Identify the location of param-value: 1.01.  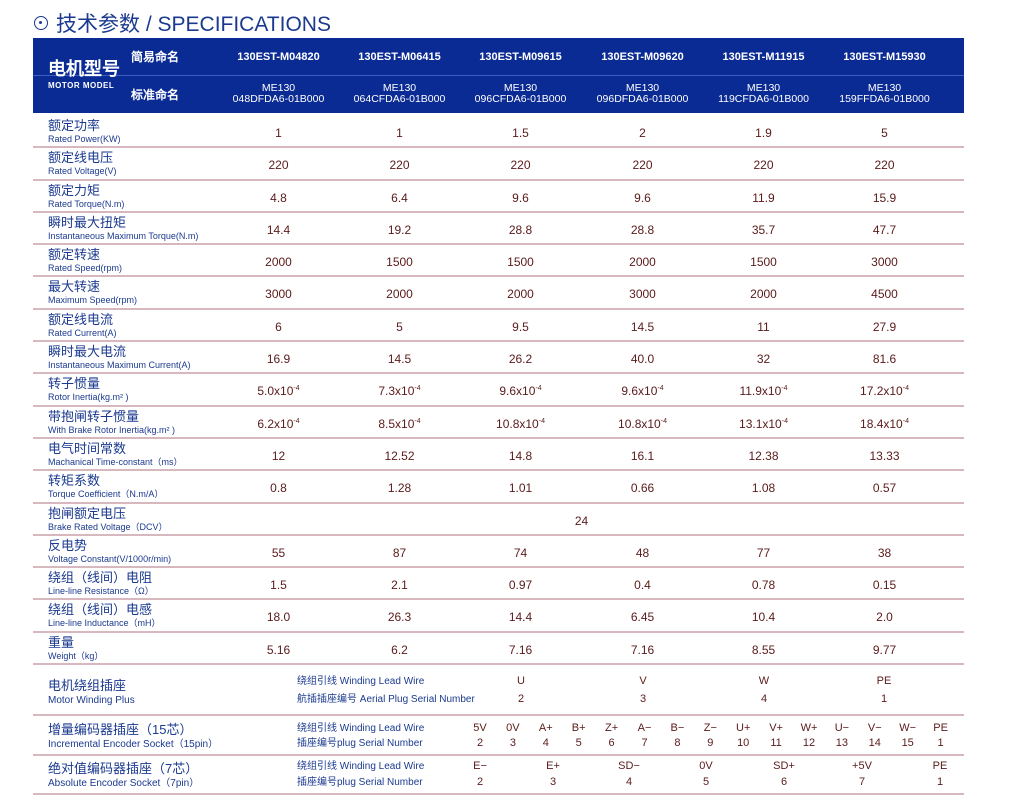
(520, 488).